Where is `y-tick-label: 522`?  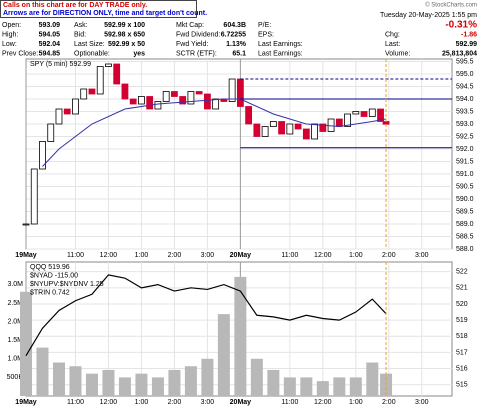 y-tick-label: 522 is located at coordinates (462, 272).